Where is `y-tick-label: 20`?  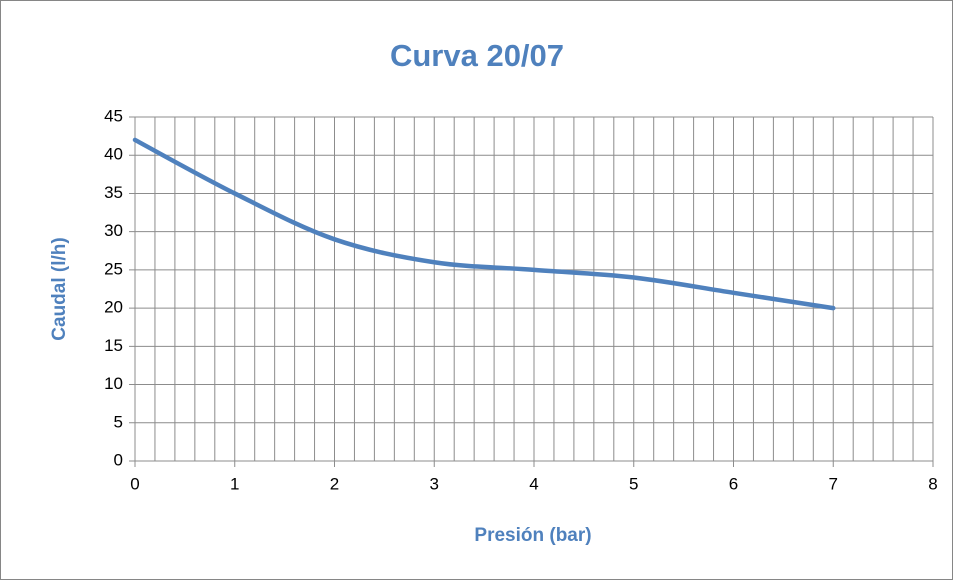 y-tick-label: 20 is located at coordinates (113, 307).